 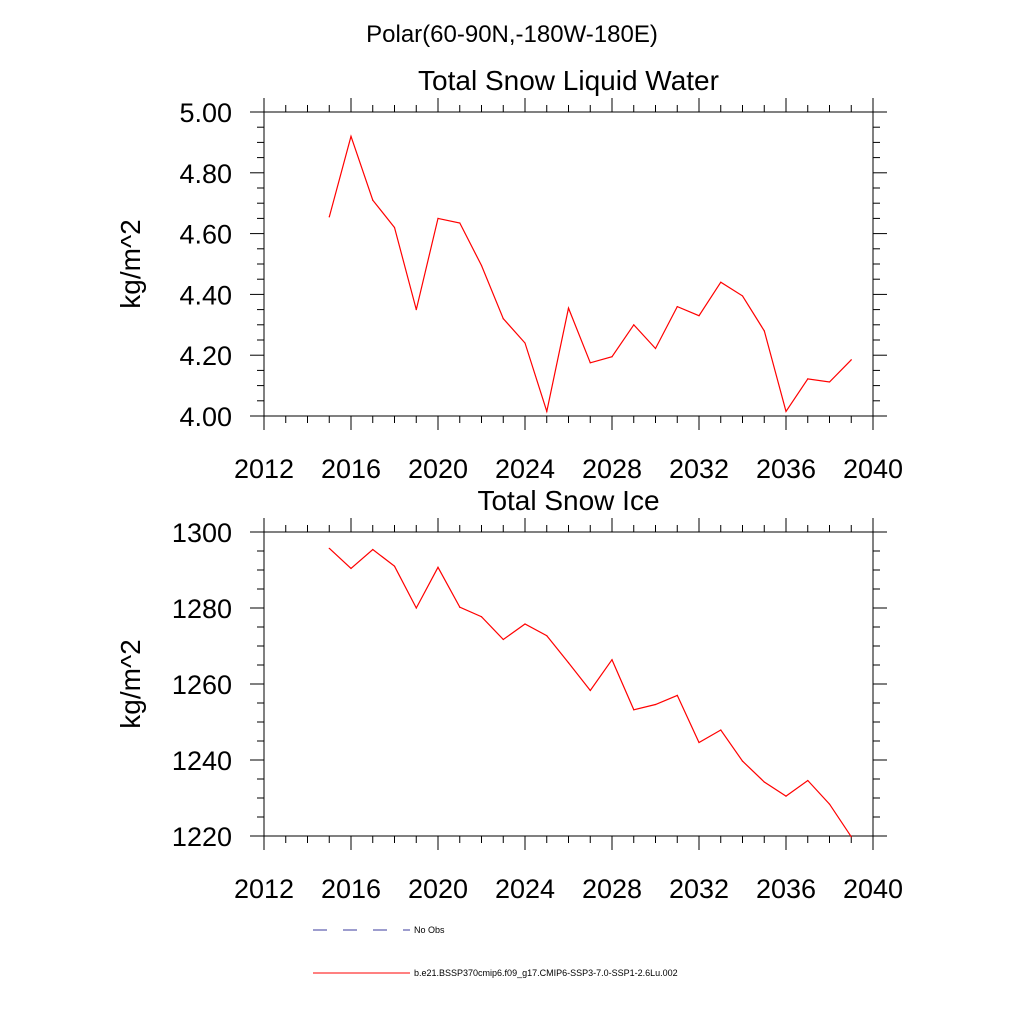 I want to click on y-tick-label: 1260, so click(x=202, y=685).